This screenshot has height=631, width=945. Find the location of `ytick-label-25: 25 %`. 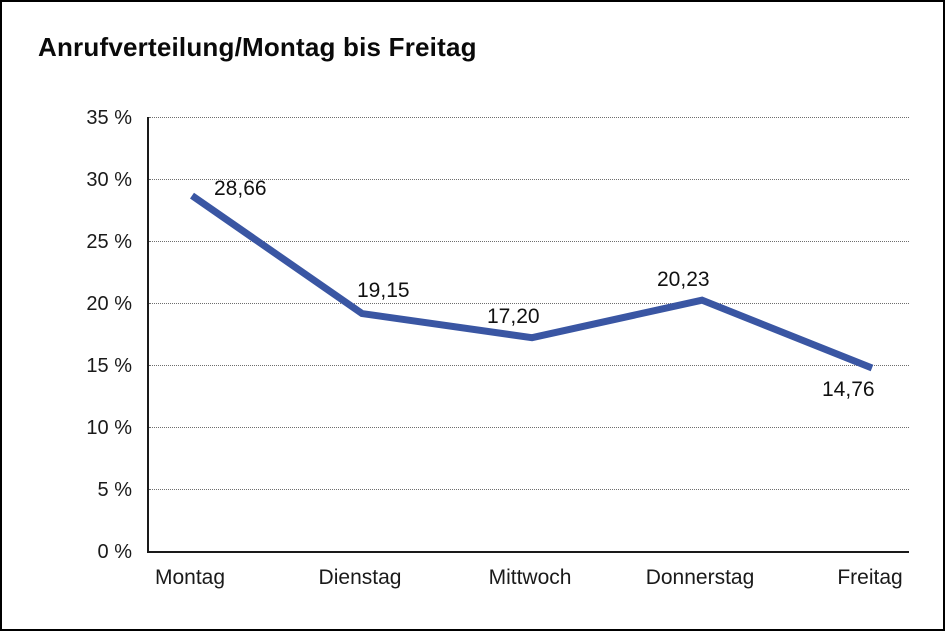

ytick-label-25: 25 % is located at coordinates (109, 242).